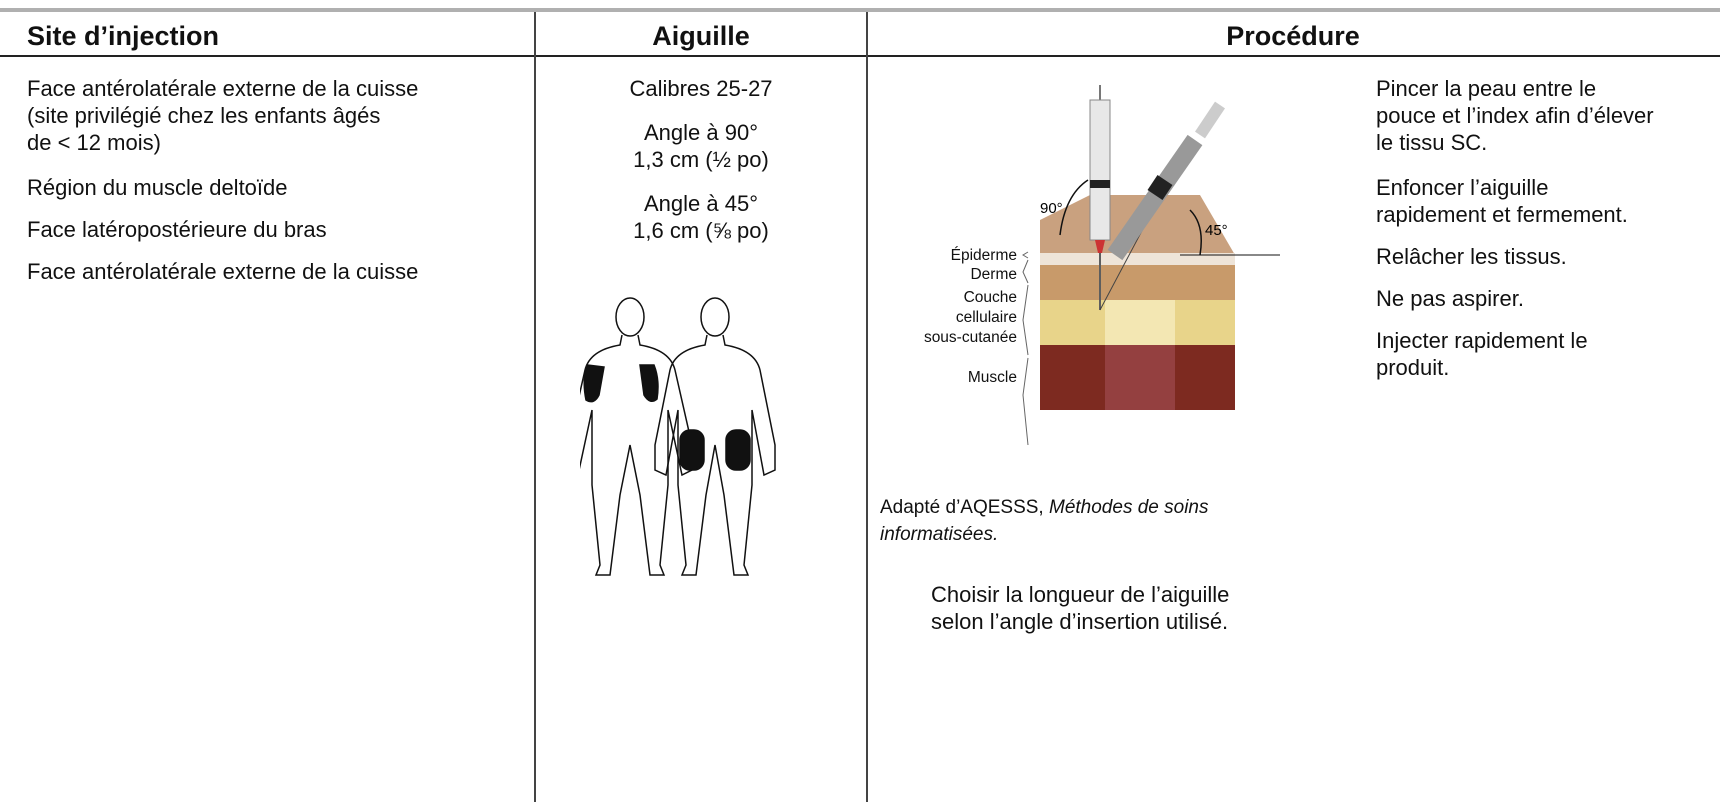 The image size is (1720, 802). What do you see at coordinates (986, 317) in the screenshot?
I see `layer-label: cellulaire` at bounding box center [986, 317].